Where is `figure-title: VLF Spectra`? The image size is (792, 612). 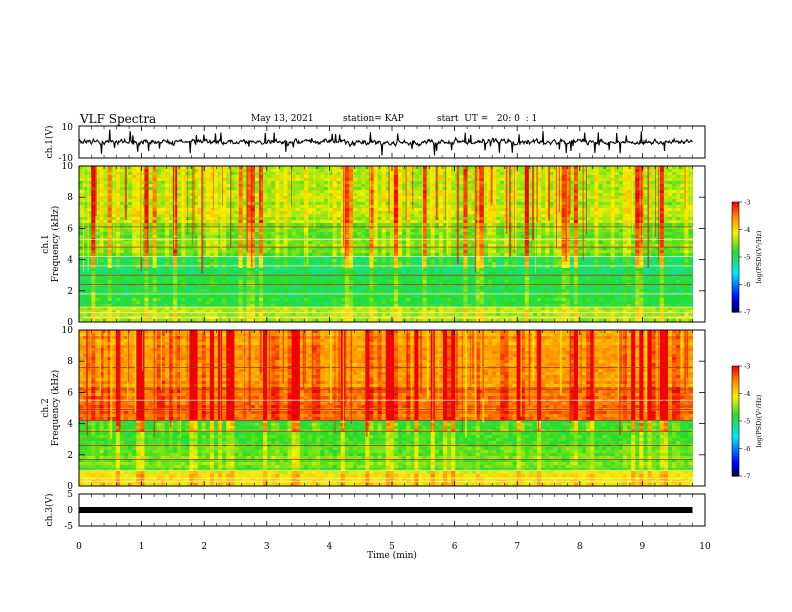 figure-title: VLF Spectra is located at coordinates (118, 119).